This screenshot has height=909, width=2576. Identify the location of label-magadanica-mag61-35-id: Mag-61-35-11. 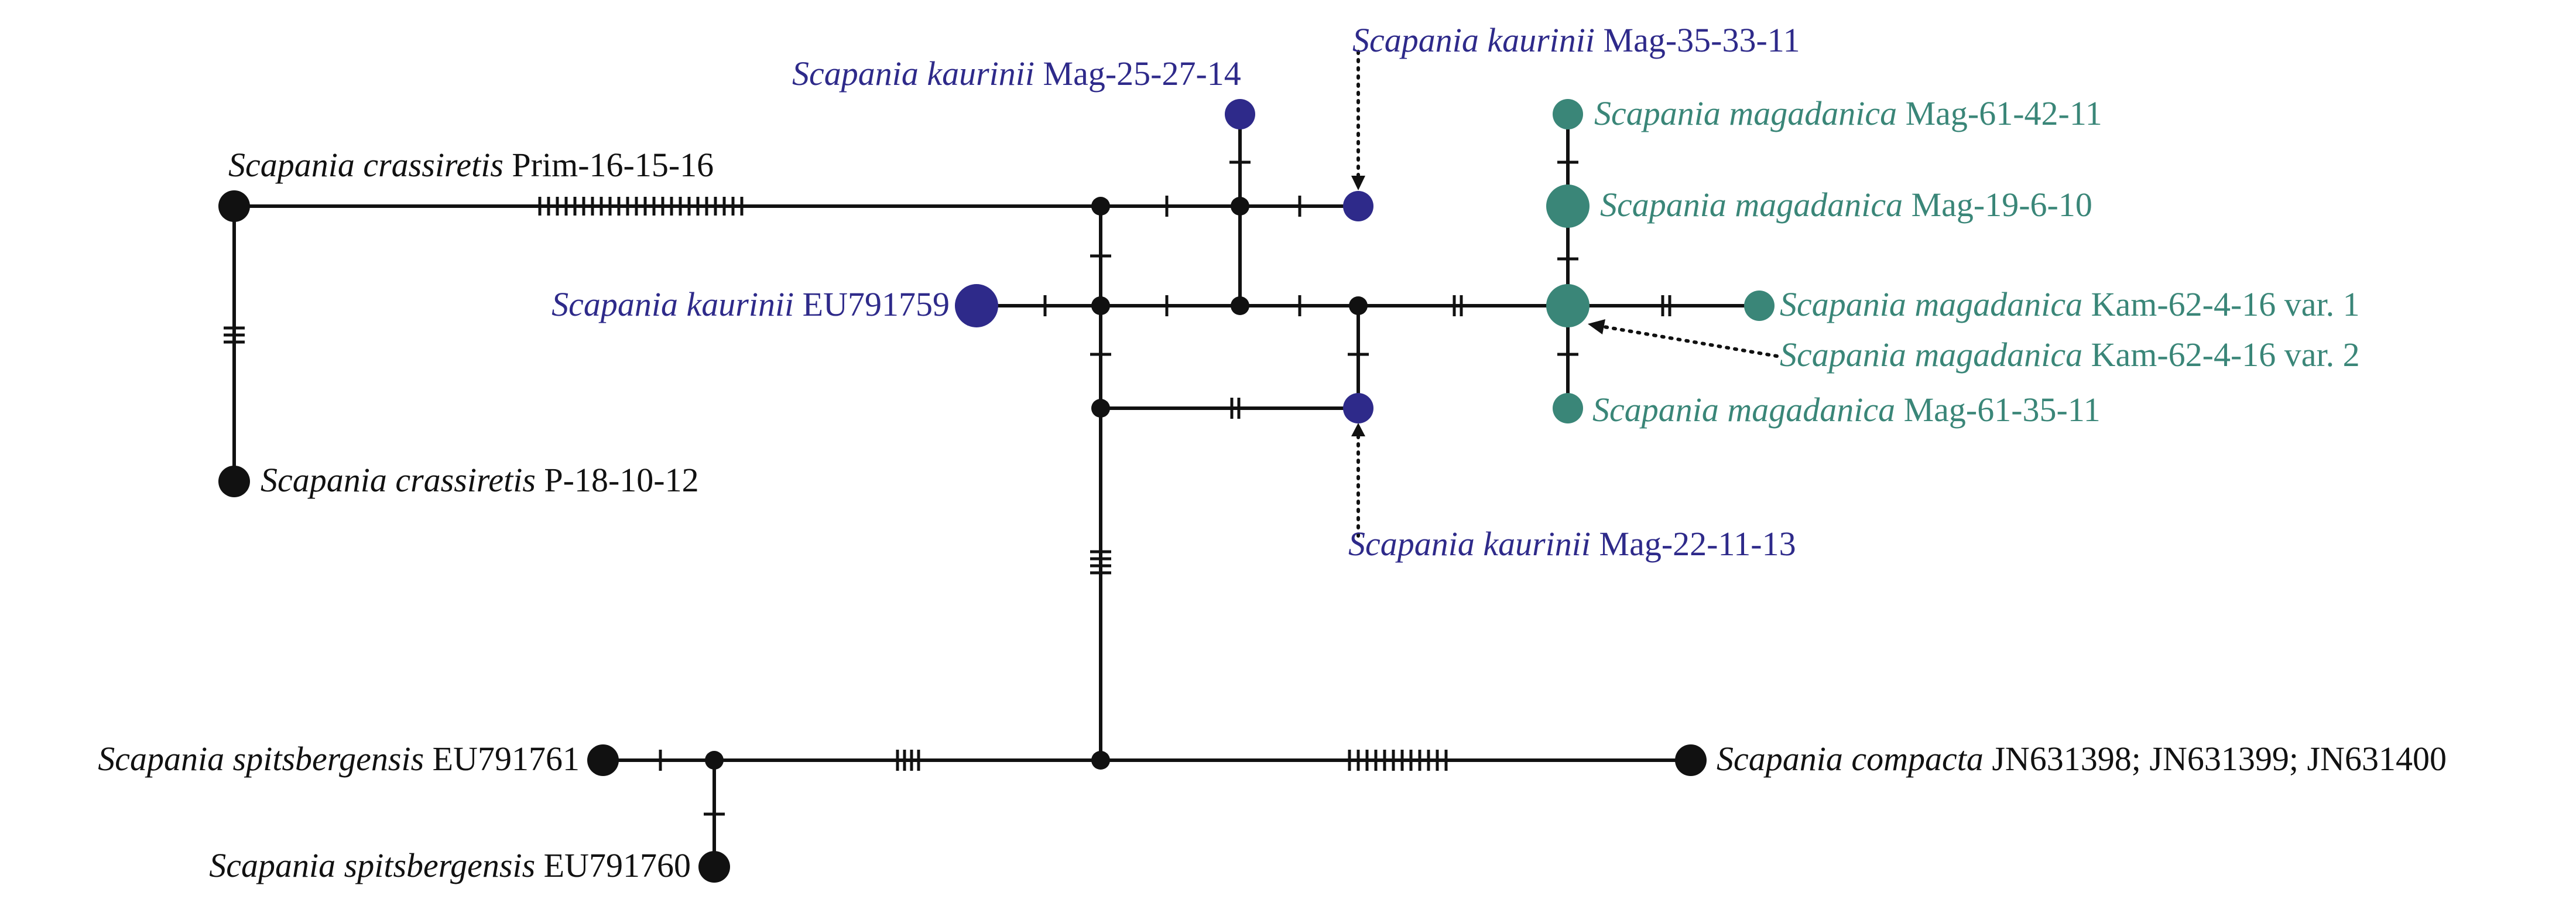
(2002, 410).